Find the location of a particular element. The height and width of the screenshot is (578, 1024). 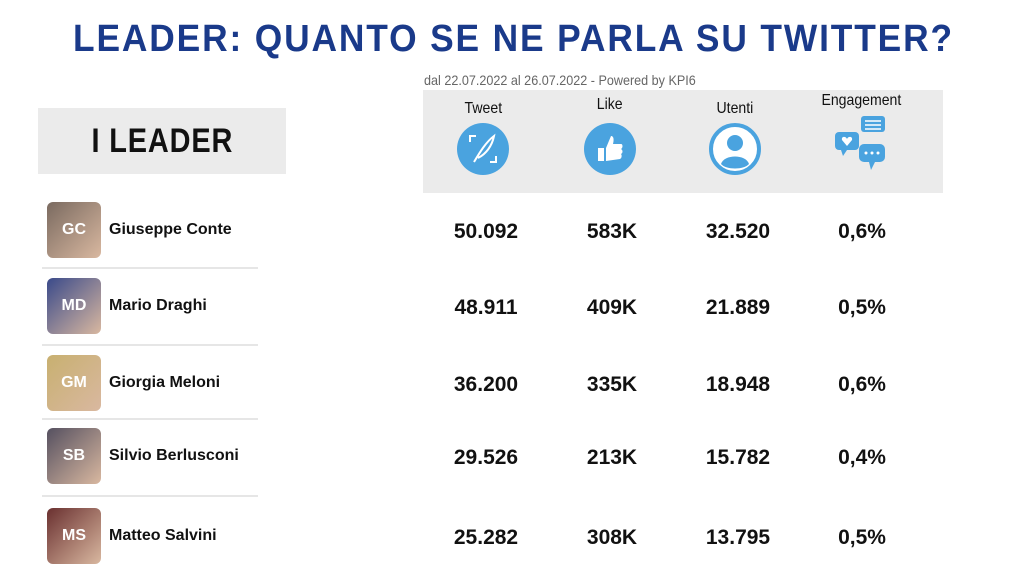

avatar-initials: MD is located at coordinates (74, 305).